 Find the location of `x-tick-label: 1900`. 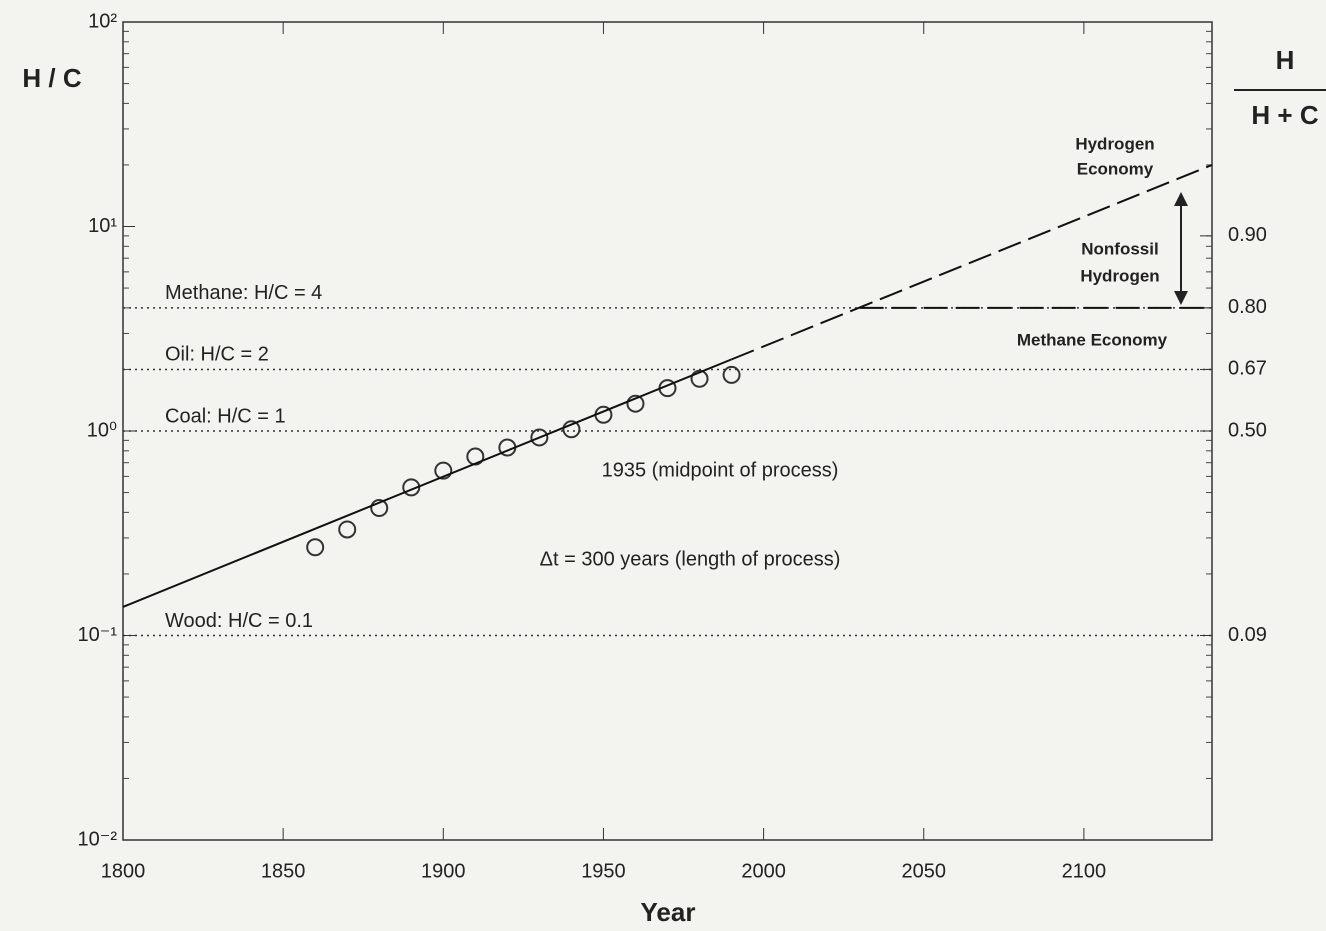

x-tick-label: 1900 is located at coordinates (443, 871).